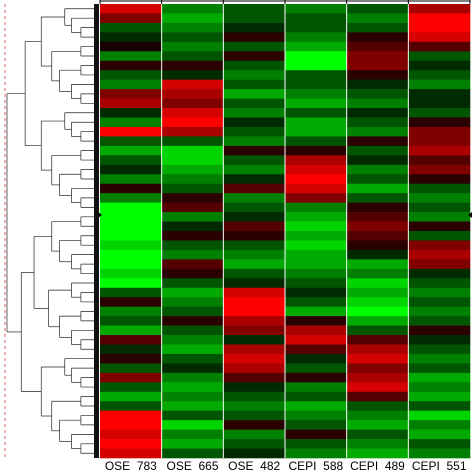 This screenshot has height=474, width=474. Describe the element at coordinates (439, 466) in the screenshot. I see `column-label: CEPI 551` at that location.